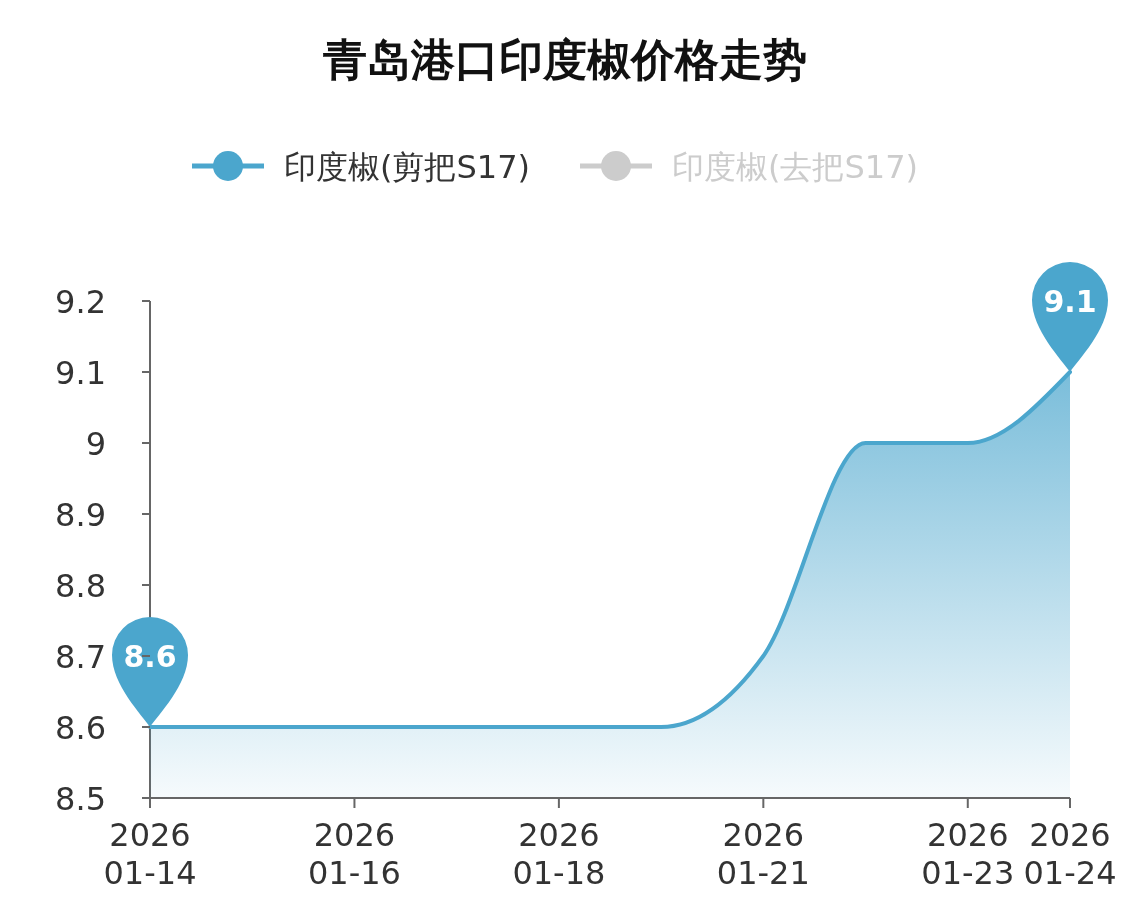 Image resolution: width=1129 pixels, height=918 pixels. Describe the element at coordinates (150, 854) in the screenshot. I see `x-tick-label: 2026 01-14` at that location.